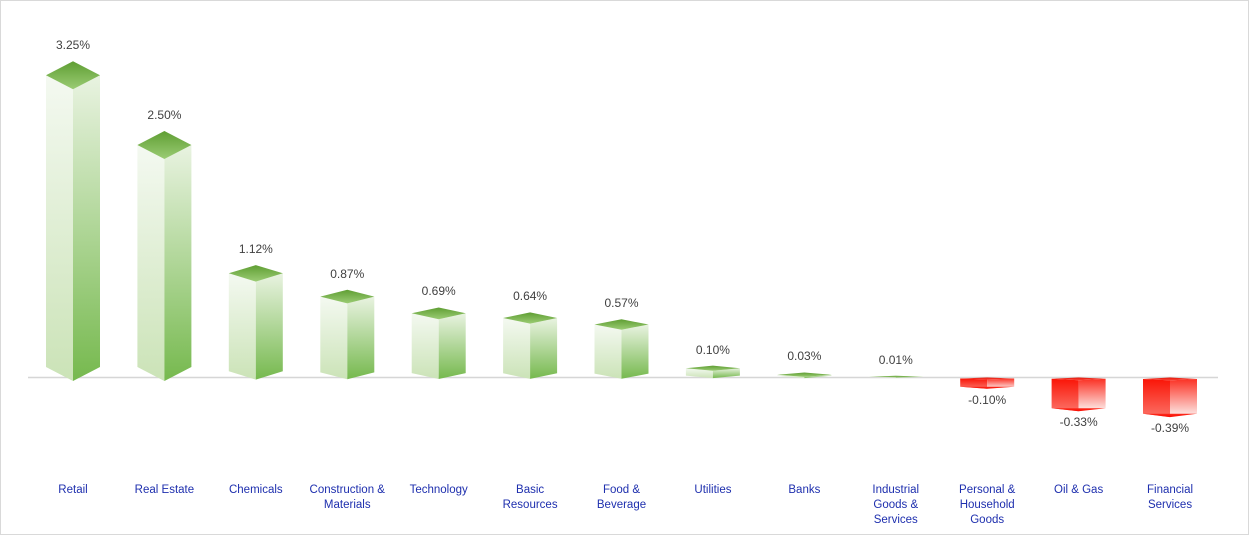 This screenshot has height=535, width=1249. What do you see at coordinates (255, 490) in the screenshot?
I see `category-label: Chemicals` at bounding box center [255, 490].